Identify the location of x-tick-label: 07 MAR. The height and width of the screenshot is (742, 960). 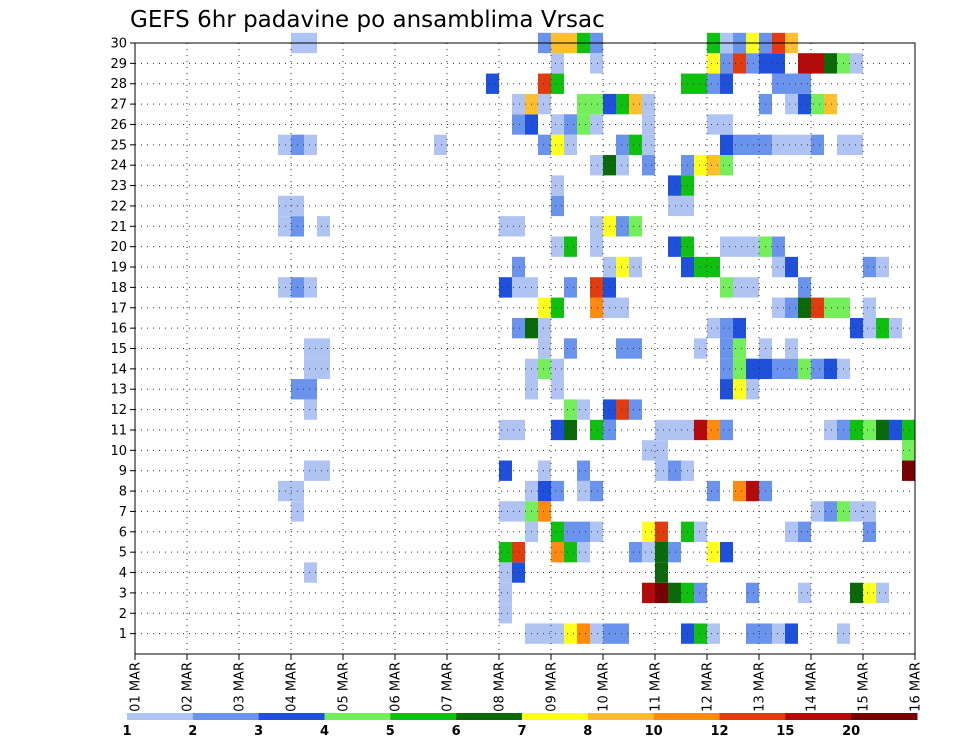
(448, 687).